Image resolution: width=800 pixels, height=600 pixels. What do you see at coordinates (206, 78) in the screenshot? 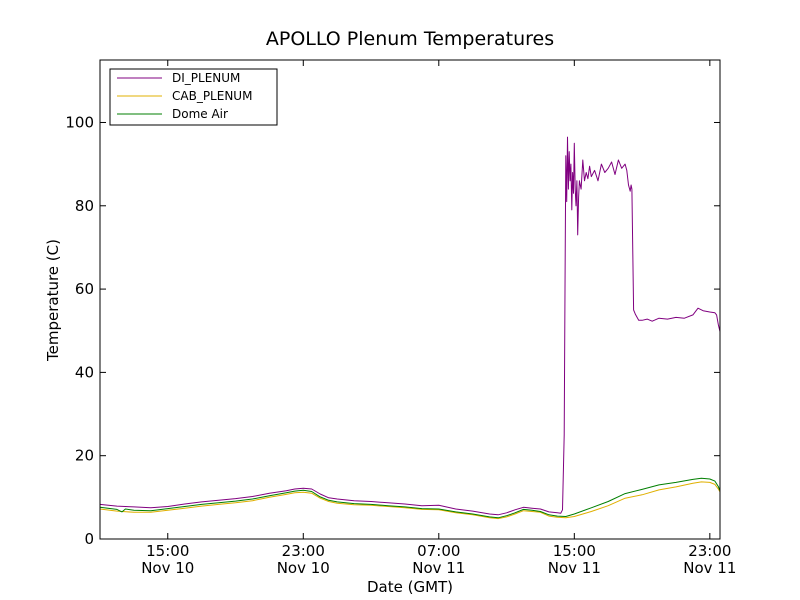
I see `legend-label-di-plenum: DI_PLENUM` at bounding box center [206, 78].